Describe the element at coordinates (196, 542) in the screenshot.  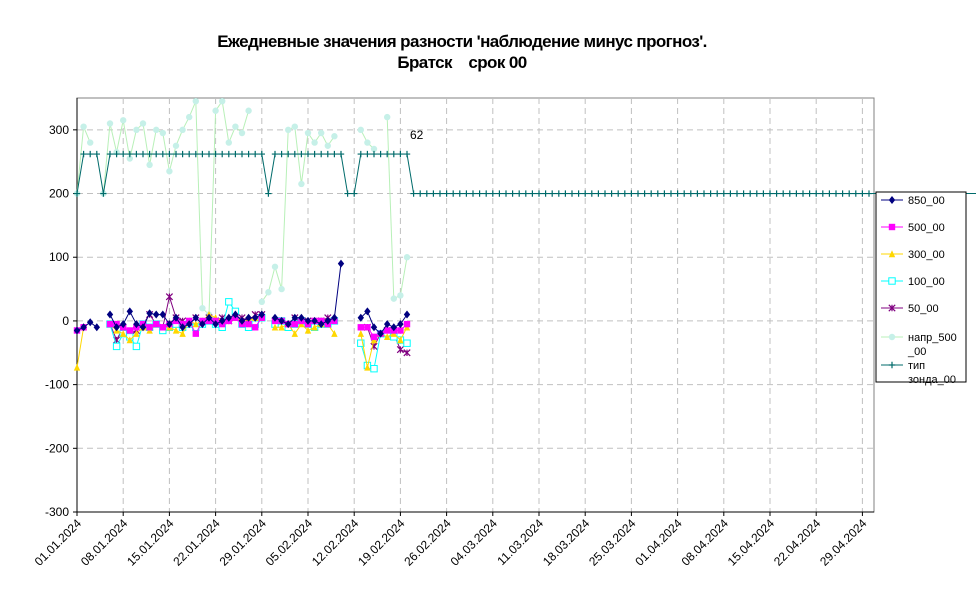
I see `x-tick-label: 22.01.2024` at that location.